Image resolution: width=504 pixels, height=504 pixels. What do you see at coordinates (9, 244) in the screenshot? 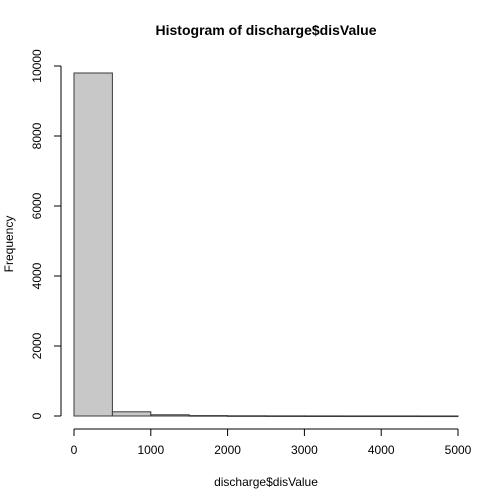
I see `y-axis-label: Frequency` at bounding box center [9, 244].